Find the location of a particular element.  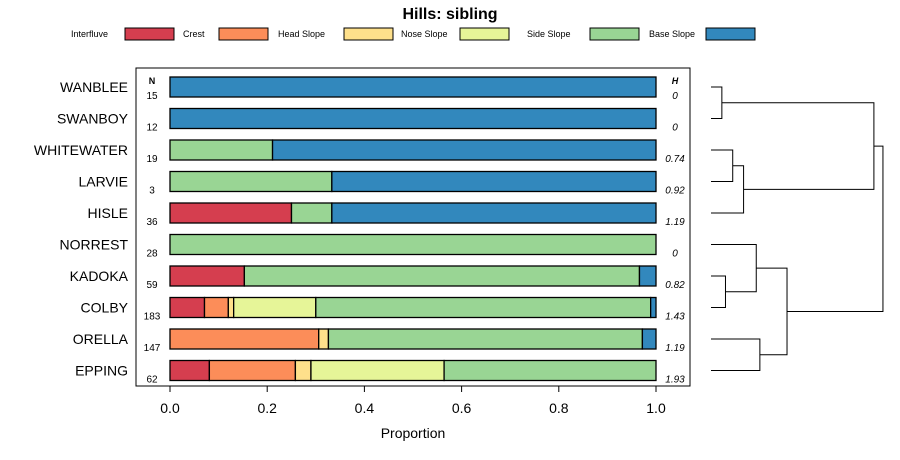

bar-segment-swanboy-base-slope is located at coordinates (413, 118).